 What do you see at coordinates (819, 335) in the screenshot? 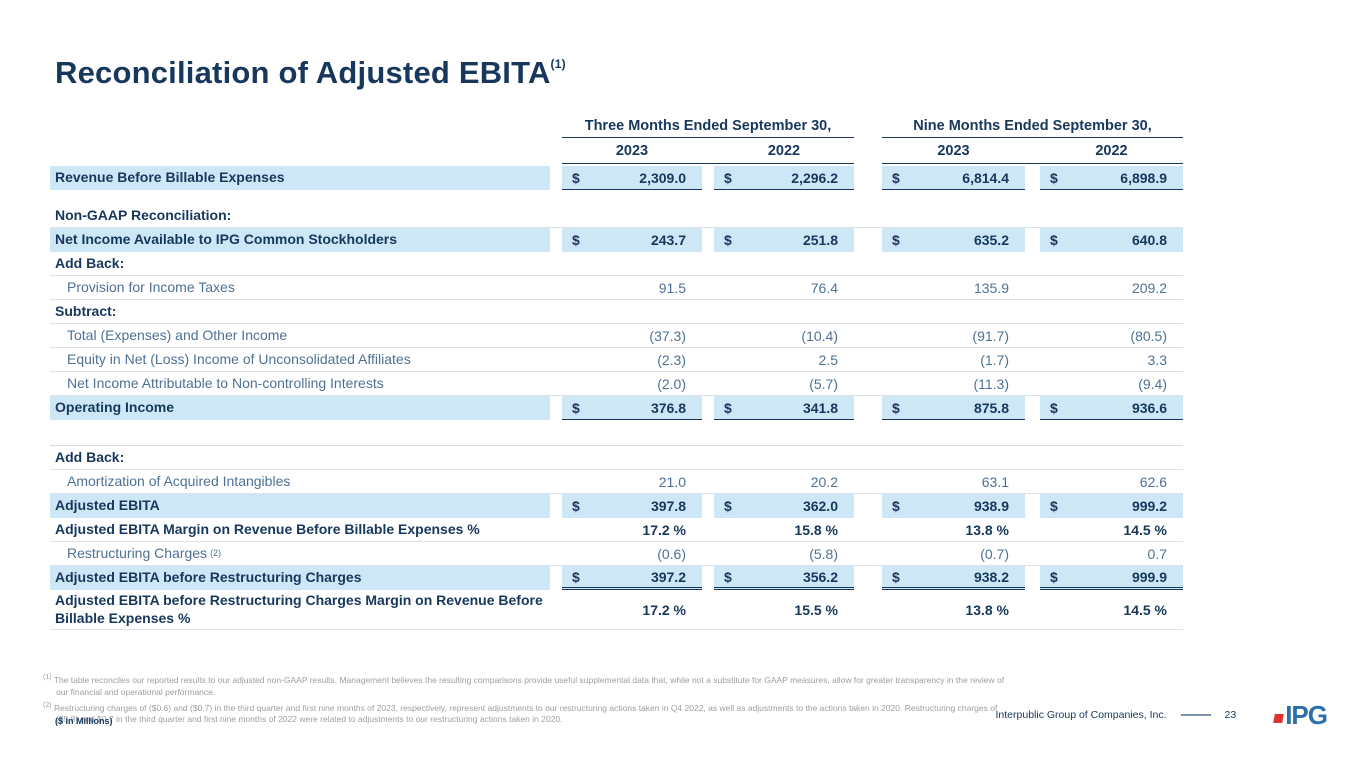
I see `value: (10.4)` at bounding box center [819, 335].